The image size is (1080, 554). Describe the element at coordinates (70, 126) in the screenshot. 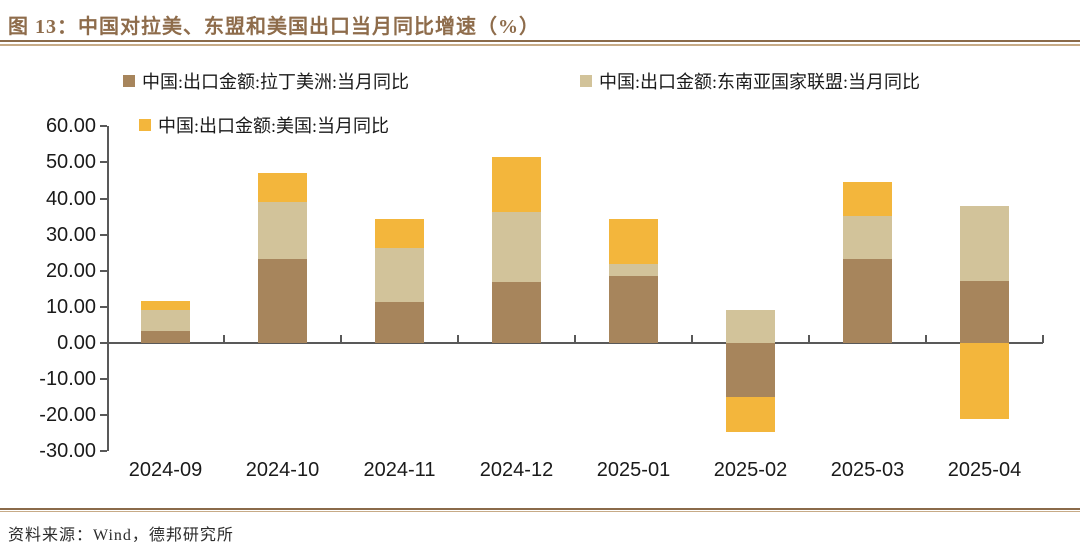

I see `y-axis-tick-label: 60.00` at that location.